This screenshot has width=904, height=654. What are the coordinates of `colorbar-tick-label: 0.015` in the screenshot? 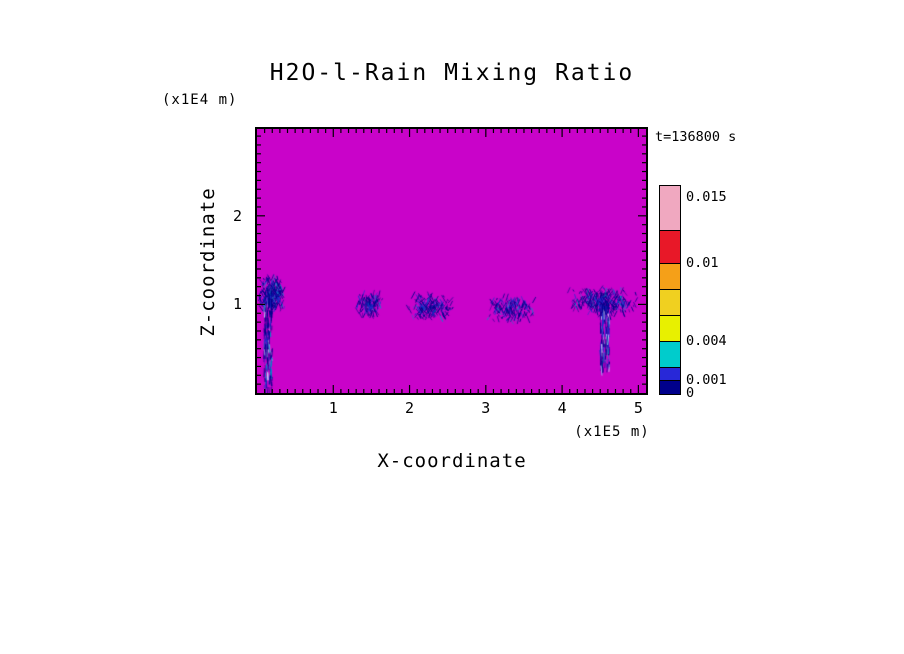 It's located at (706, 197).